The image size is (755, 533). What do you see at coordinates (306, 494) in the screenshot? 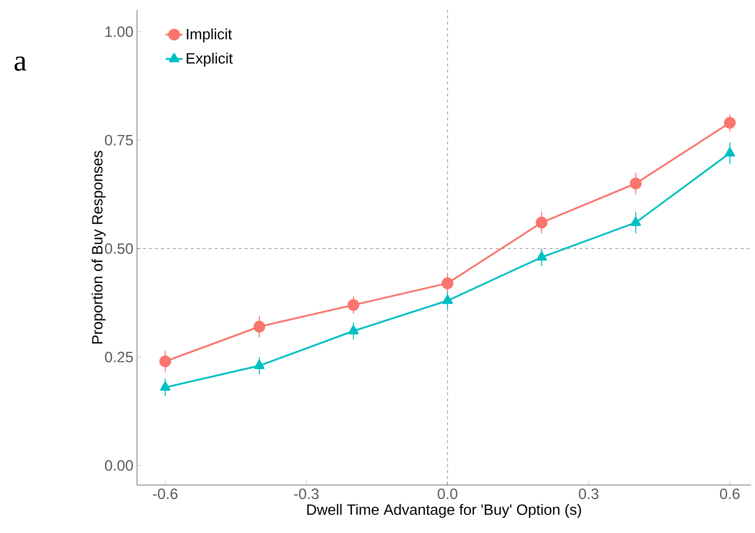
I see `x-tick-label: -0.3` at bounding box center [306, 494].